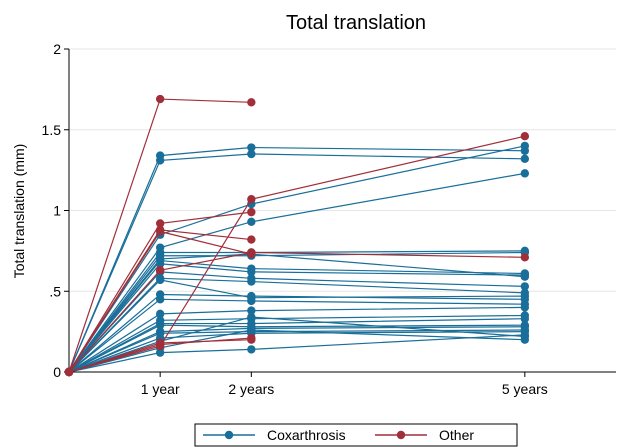 The width and height of the screenshot is (622, 447). I want to click on y-tick-label: 1.5, so click(52, 130).